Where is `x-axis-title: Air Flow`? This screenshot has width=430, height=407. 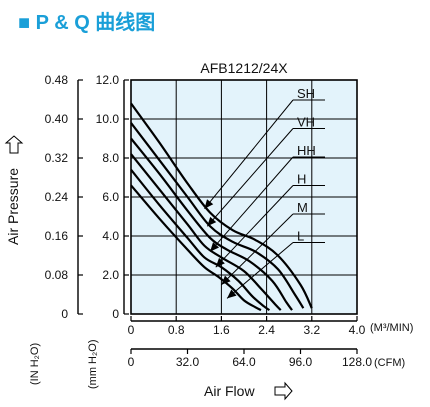 x-axis-title: Air Flow is located at coordinates (248, 391).